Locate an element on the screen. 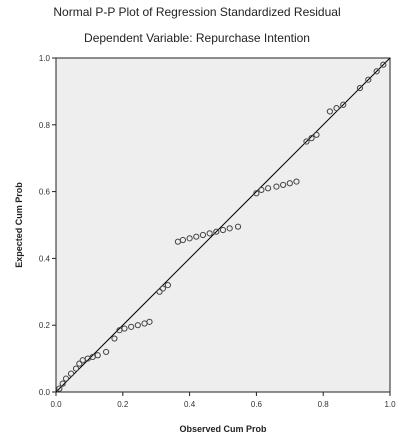 Image resolution: width=399 pixels, height=439 pixels. y-tick-label: 1.0 is located at coordinates (45, 58).